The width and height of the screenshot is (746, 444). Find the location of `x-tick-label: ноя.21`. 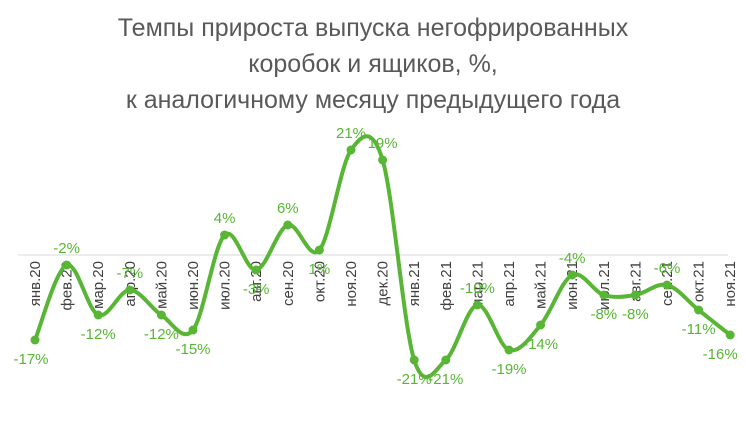

x-tick-label: ноя.21 is located at coordinates (730, 284).